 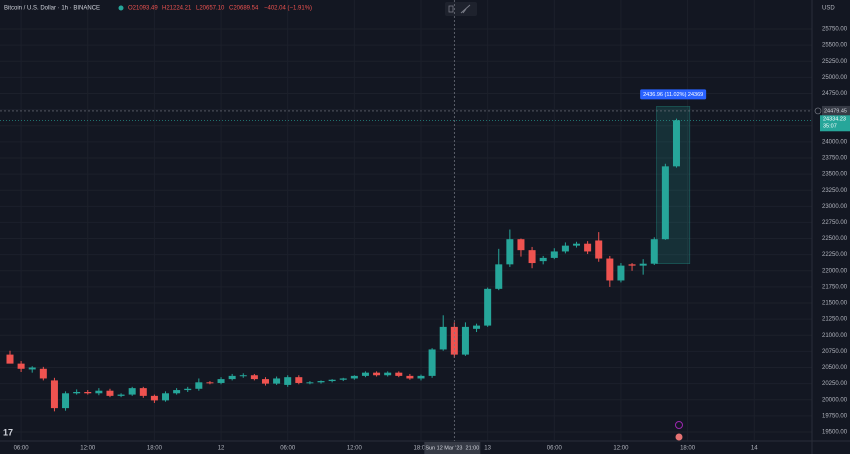 I want to click on y-tick-label: 23750.00, so click(x=835, y=159).